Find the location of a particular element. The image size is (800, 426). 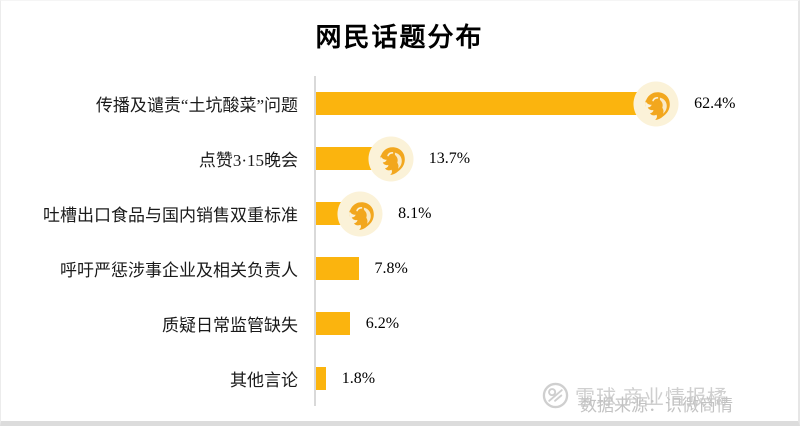

category-label: 呼吁严惩涉事企业及相关负责人 is located at coordinates (179, 270).